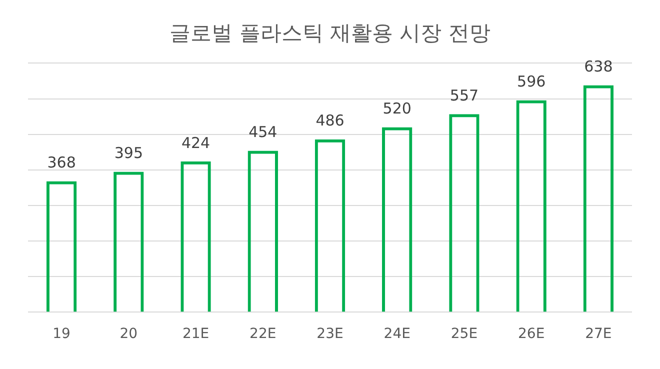  What do you see at coordinates (397, 334) in the screenshot?
I see `x-tick-label: 24E` at bounding box center [397, 334].